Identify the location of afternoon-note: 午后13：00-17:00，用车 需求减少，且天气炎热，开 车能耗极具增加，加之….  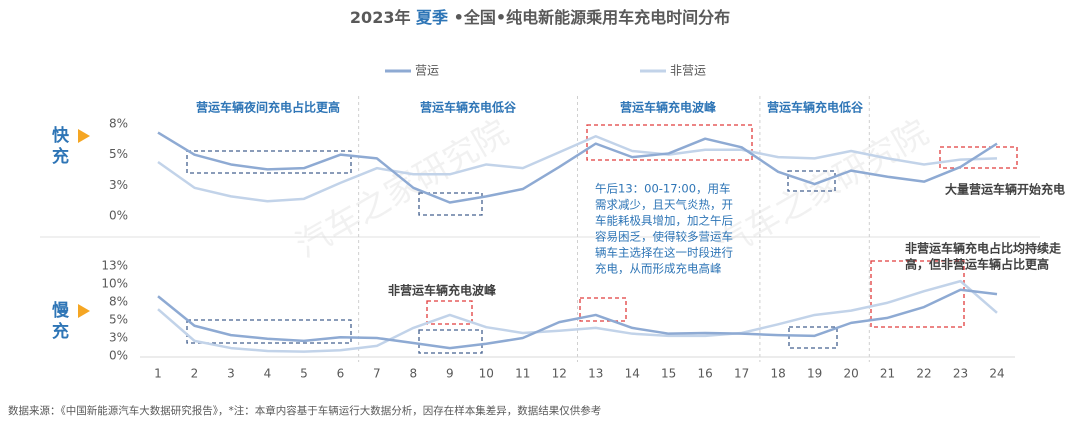
(664, 229).